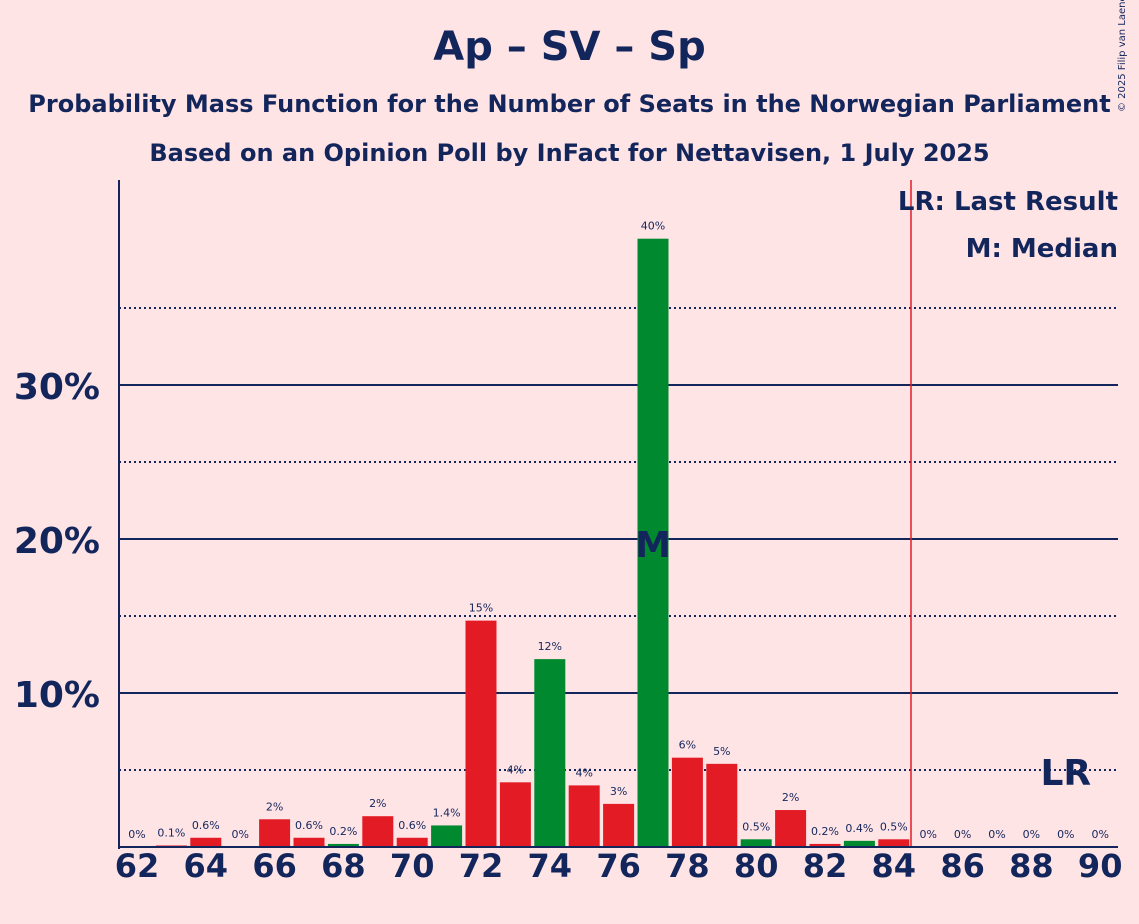  Describe the element at coordinates (618, 866) in the screenshot. I see `x-tick-label: 76` at that location.